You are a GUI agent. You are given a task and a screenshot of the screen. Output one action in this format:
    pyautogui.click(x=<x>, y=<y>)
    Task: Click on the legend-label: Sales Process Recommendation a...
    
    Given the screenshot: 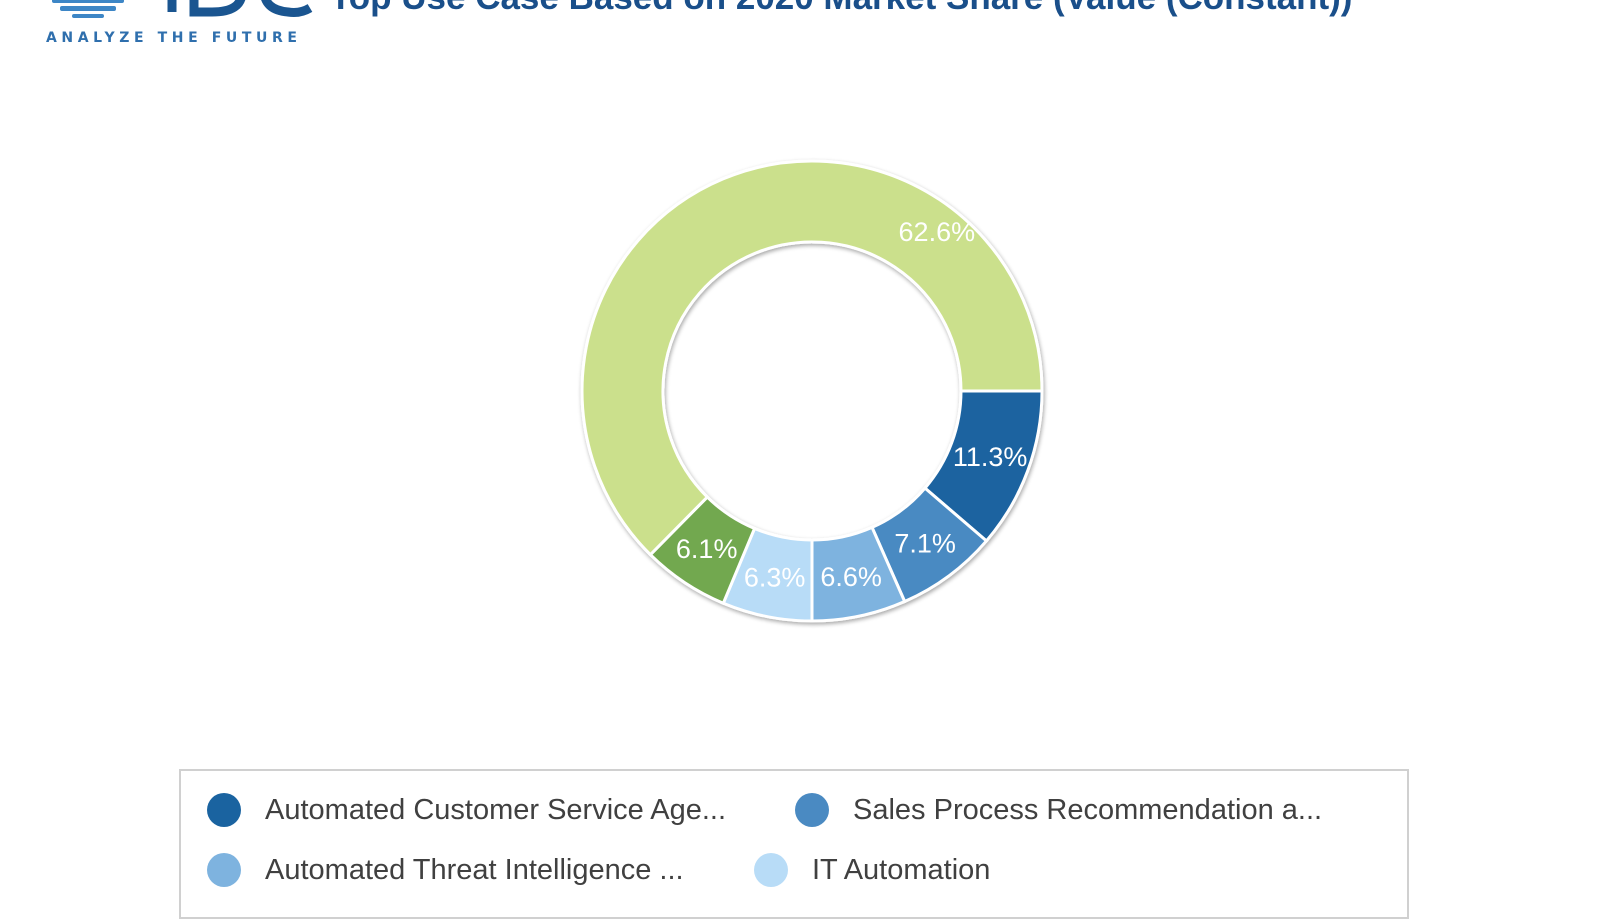 What is the action you would take?
    pyautogui.click(x=1088, y=809)
    